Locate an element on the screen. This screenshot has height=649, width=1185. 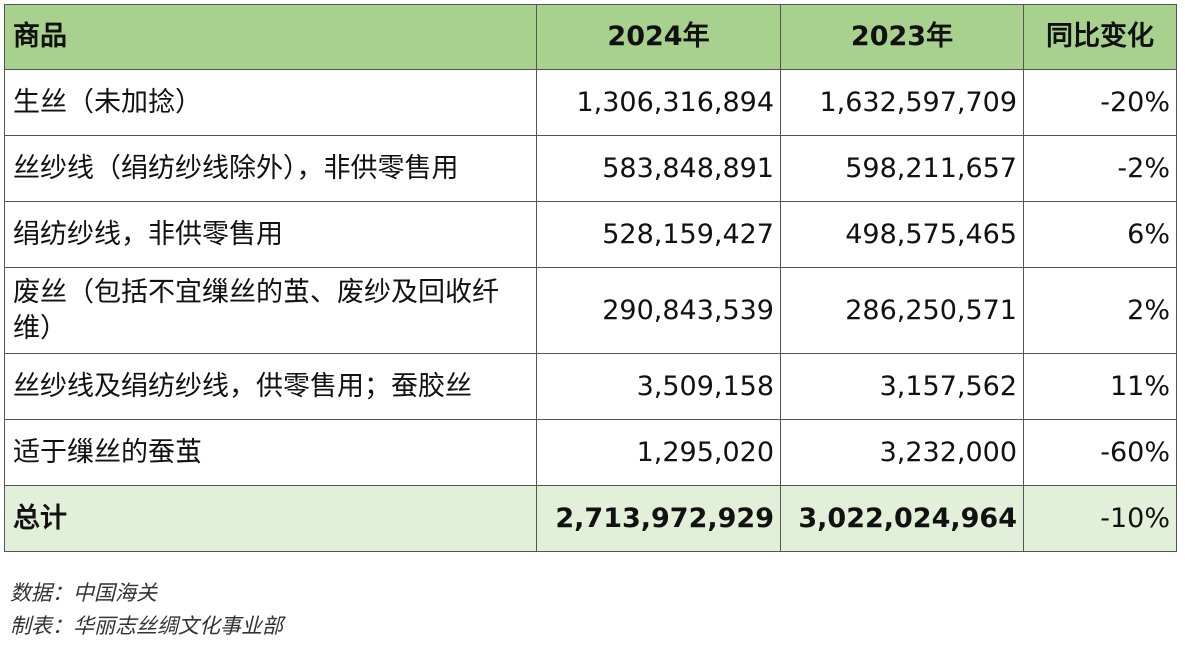
cell-2024: 290,843,539 is located at coordinates (658, 310).